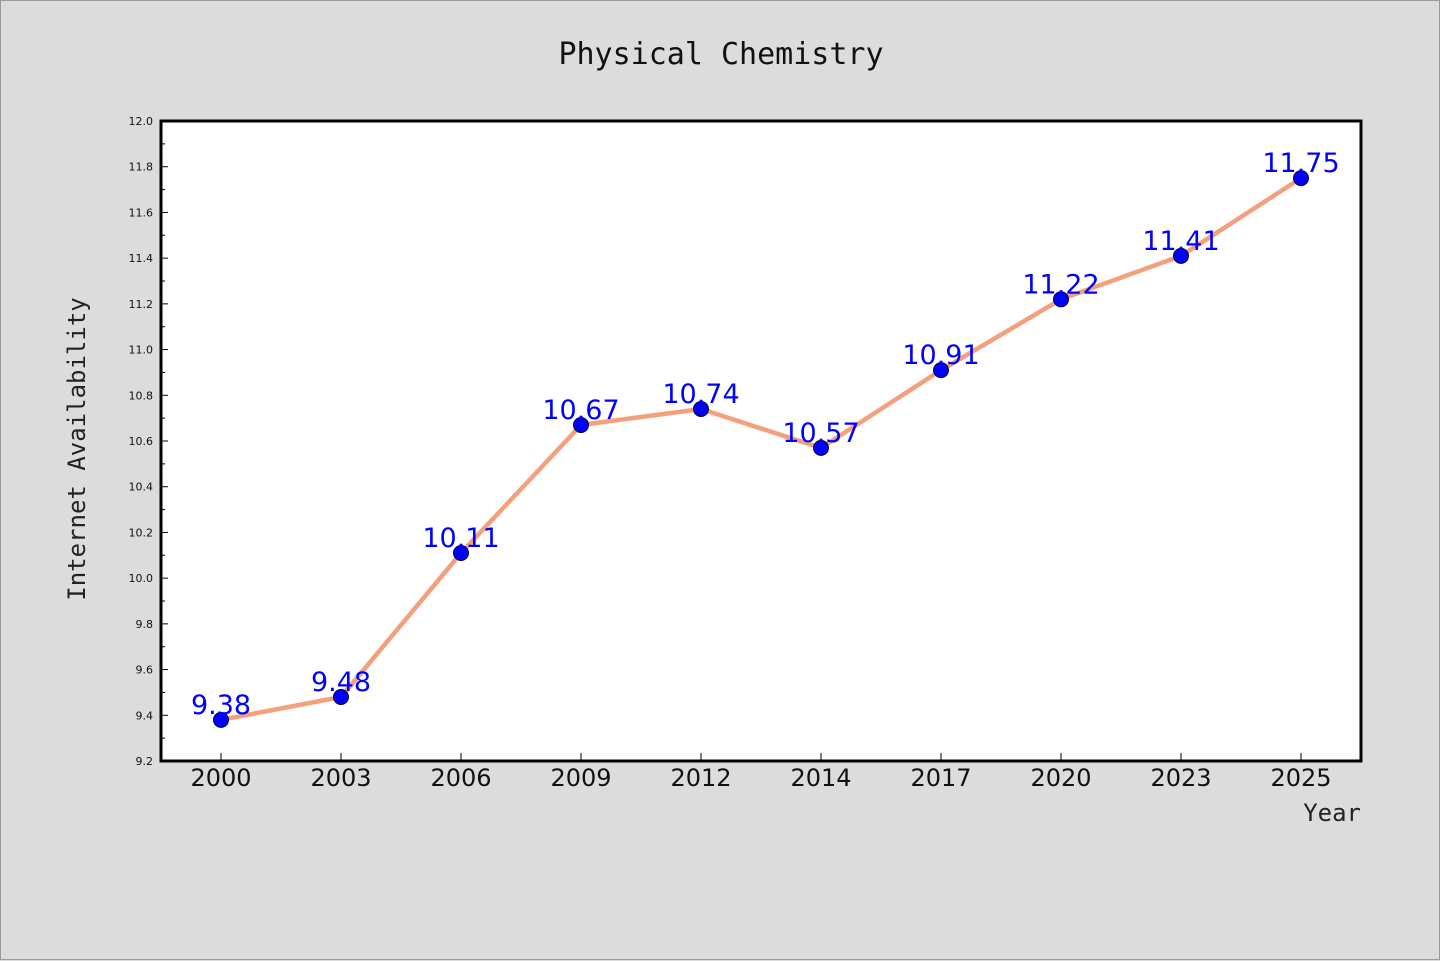 This screenshot has width=1440, height=961. Describe the element at coordinates (141, 441) in the screenshot. I see `y-tick-label: 10.6` at that location.